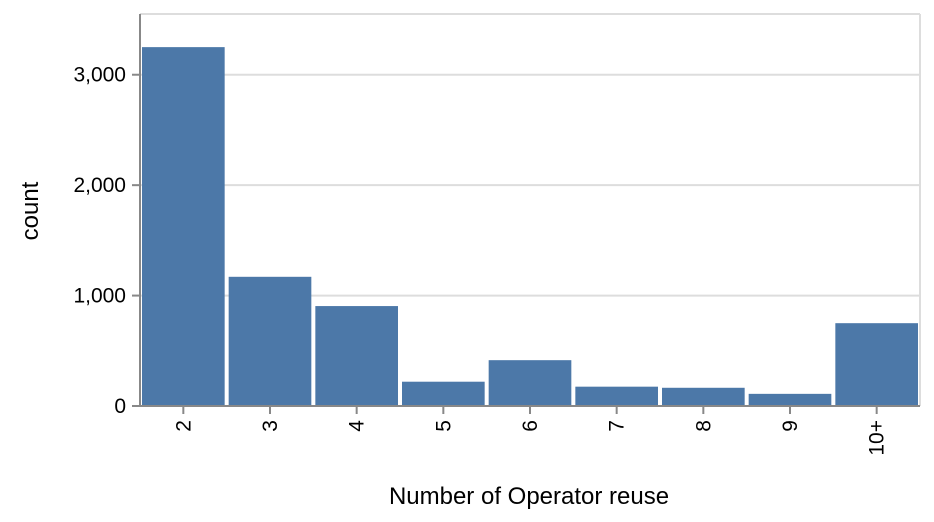  What do you see at coordinates (30, 210) in the screenshot?
I see `y-axis-title: count` at bounding box center [30, 210].